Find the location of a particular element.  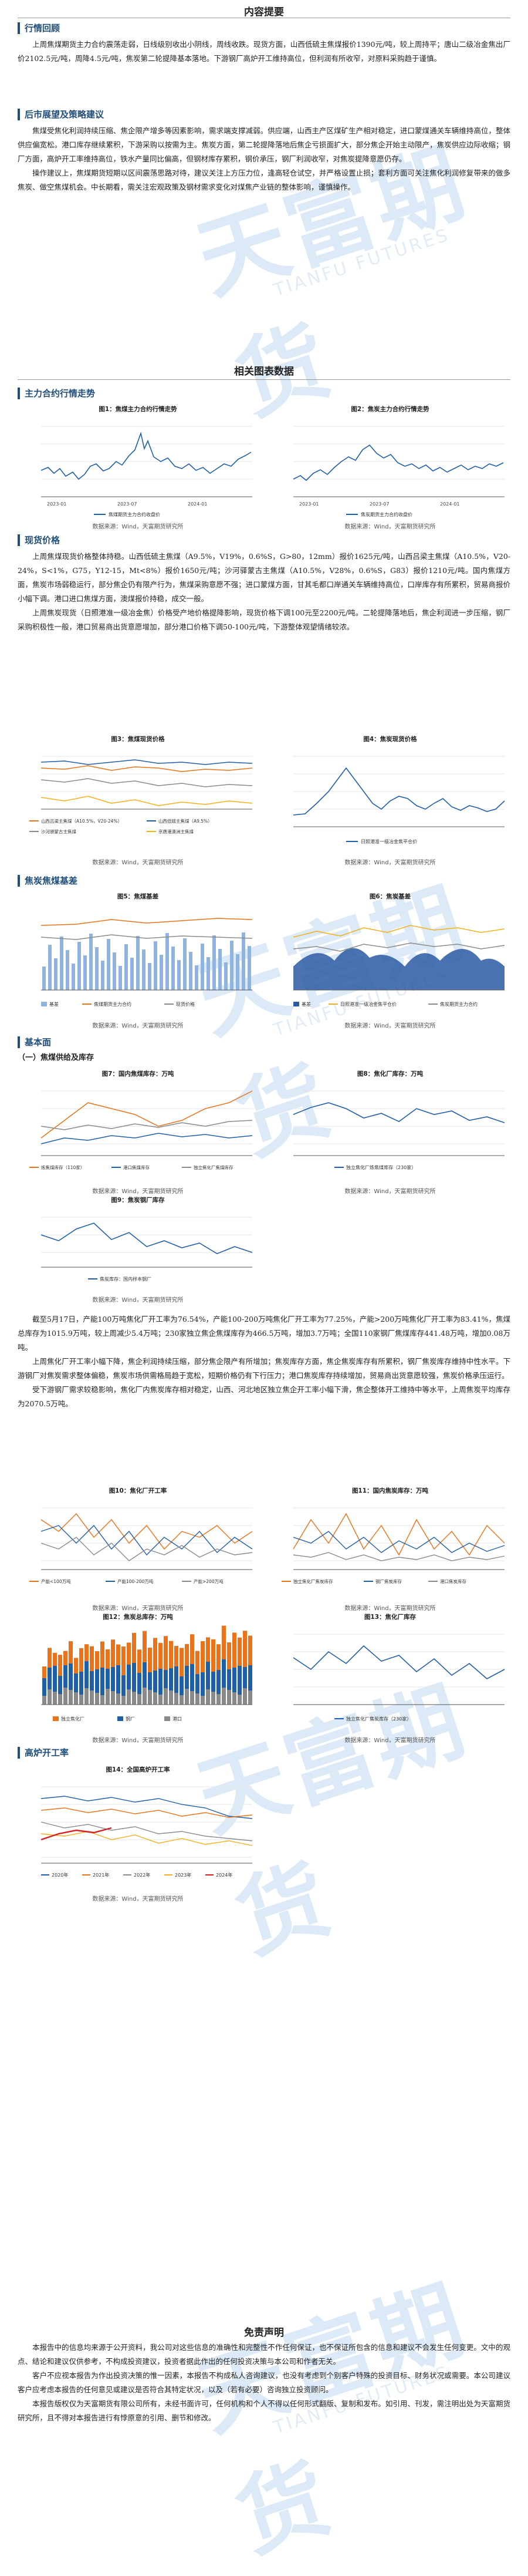

figure-4-plot: 日照港准一级冶金焦平仓价 is located at coordinates (399, 800).